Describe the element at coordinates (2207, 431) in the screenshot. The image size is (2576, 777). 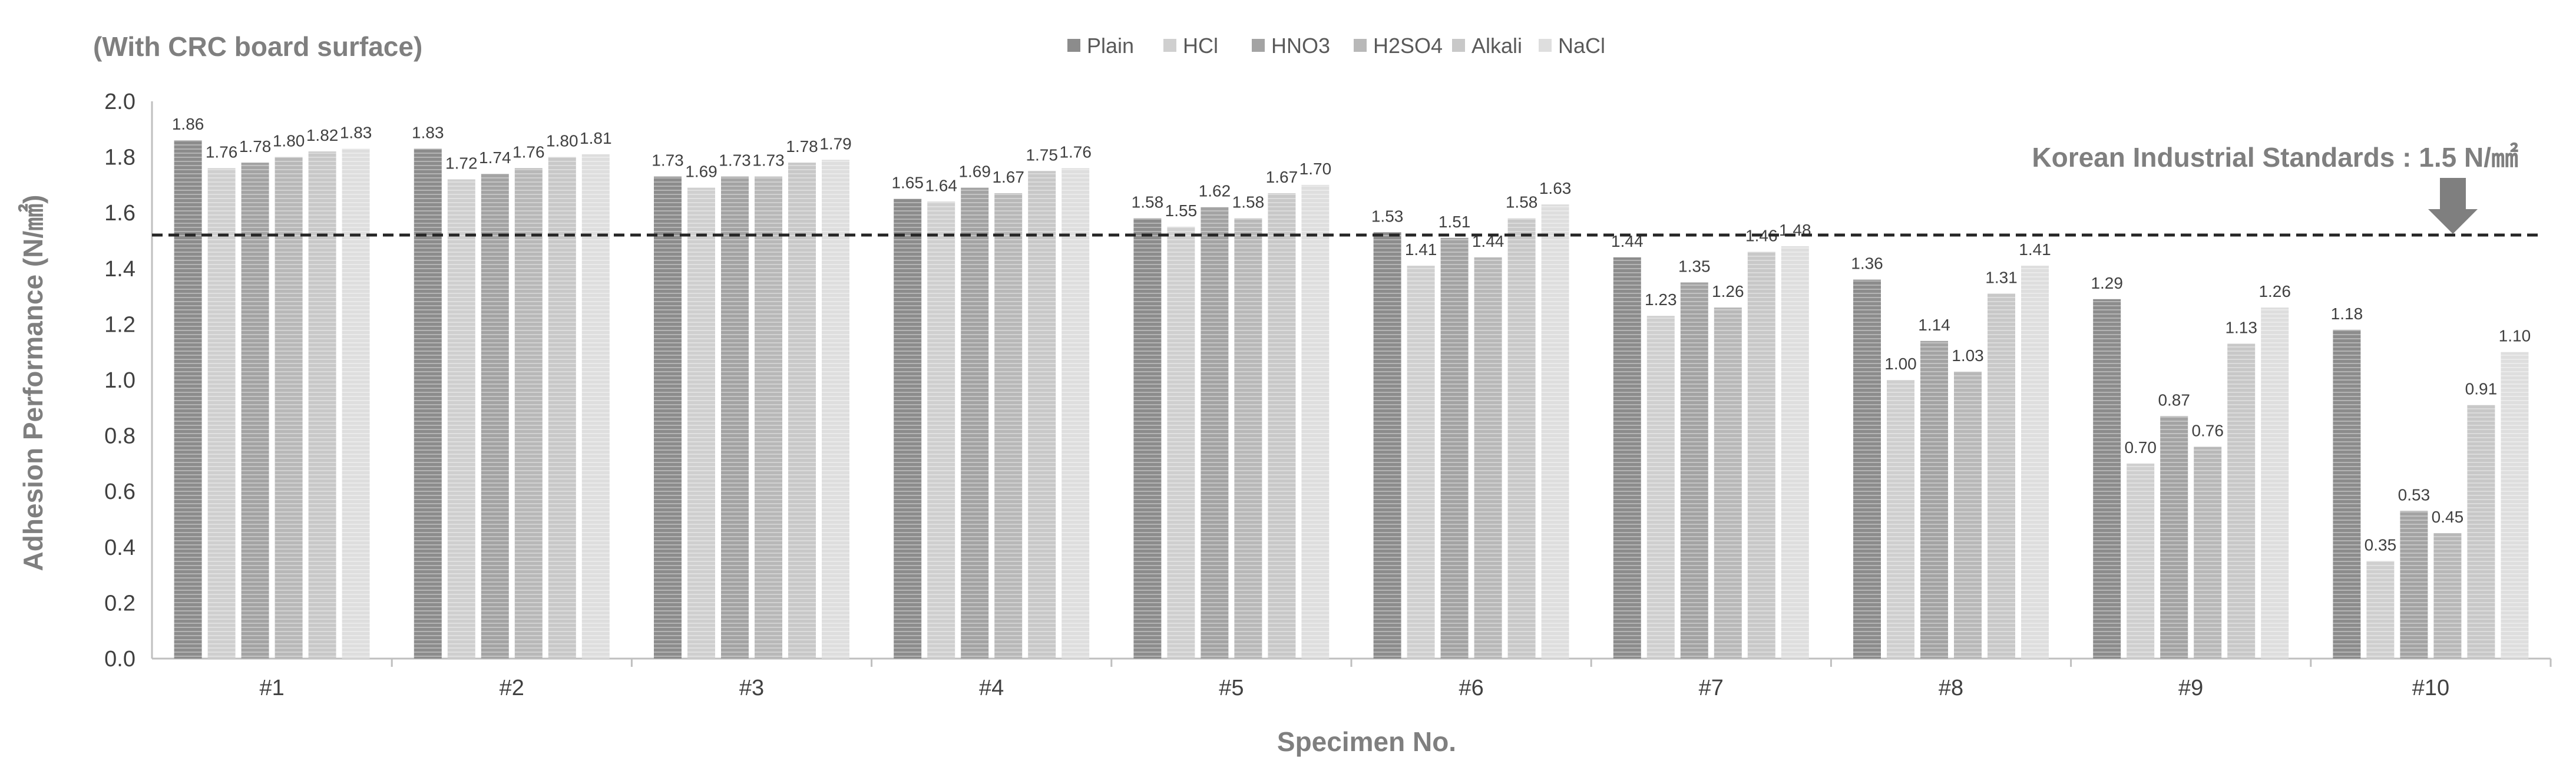
I see `data-label: 0.76` at that location.